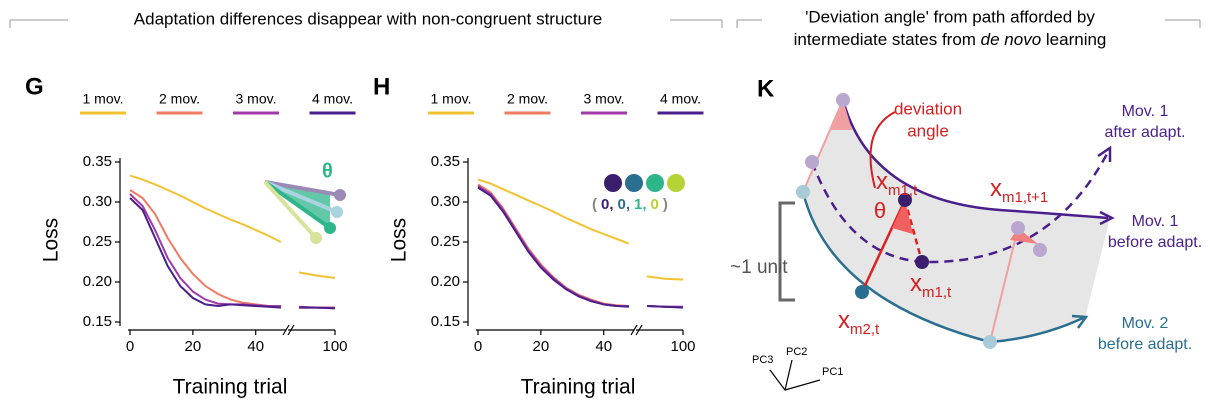  Describe the element at coordinates (332, 99) in the screenshot. I see `legend-label: 4 mov.` at that location.